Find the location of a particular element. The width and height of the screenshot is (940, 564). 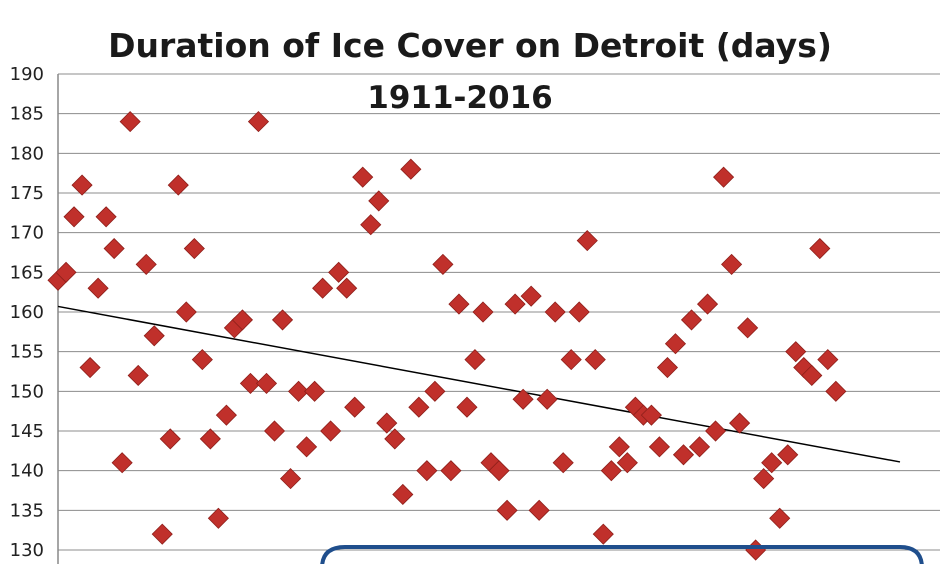

chart-title: Duration of Ice Cover on Detroit (days) is located at coordinates (470, 45).